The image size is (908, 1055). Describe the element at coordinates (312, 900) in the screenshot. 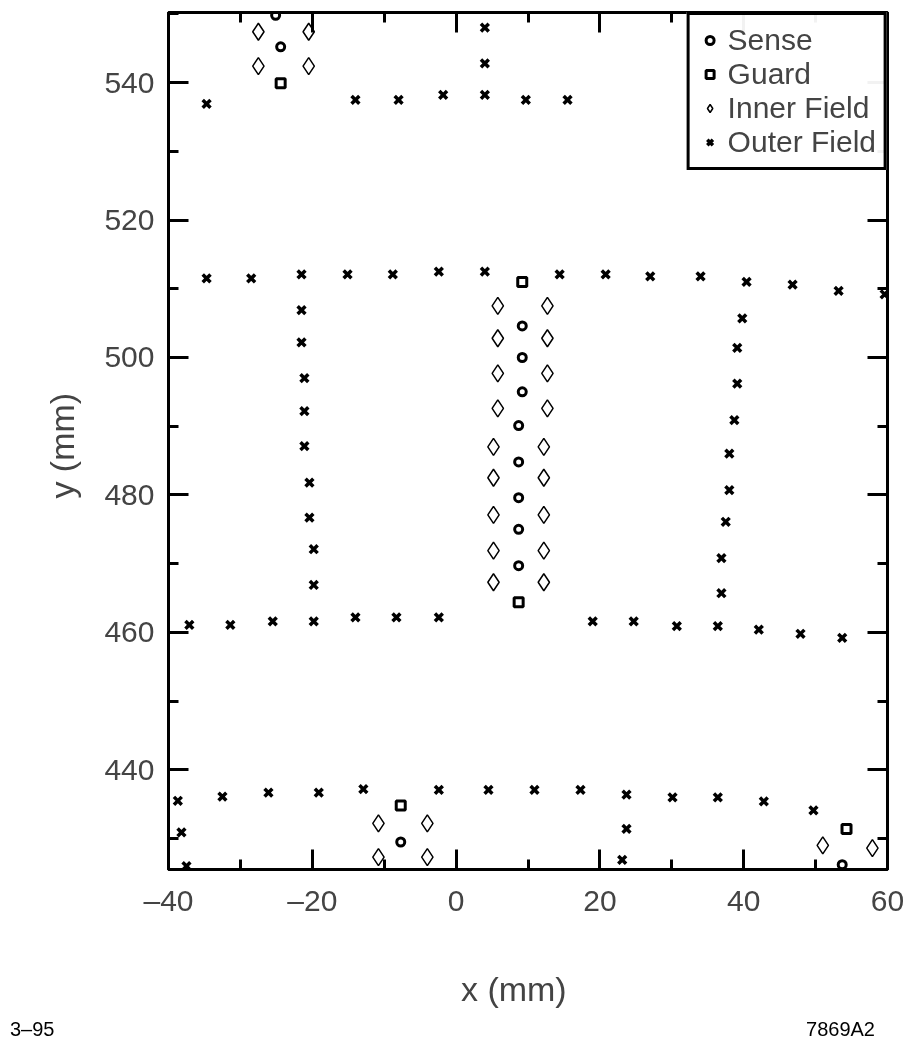

I see `x-tick-label: –20` at that location.